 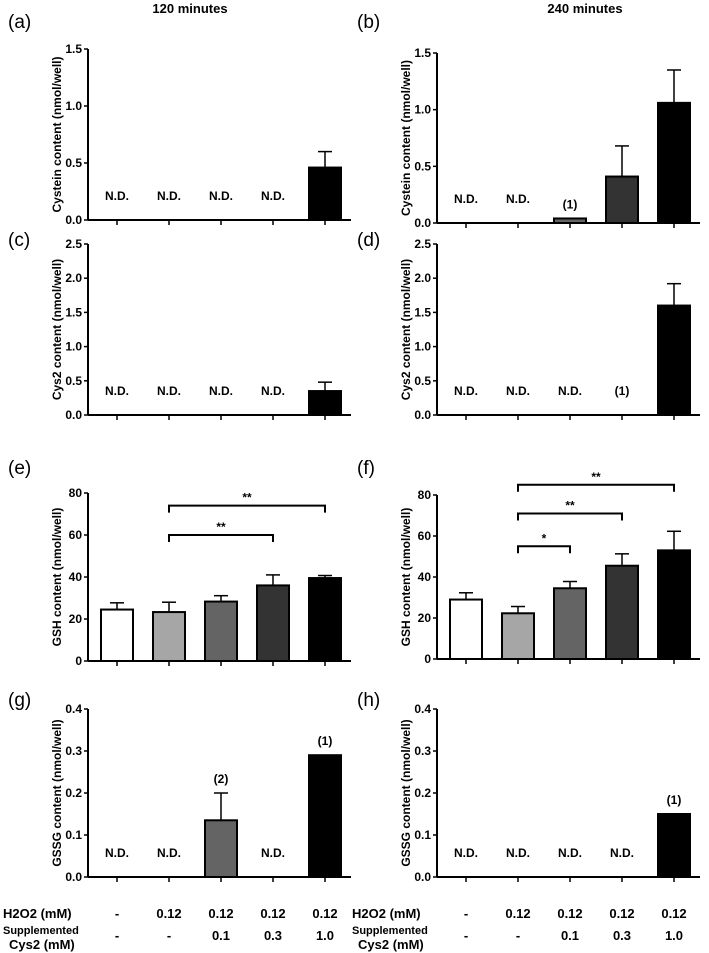 What do you see at coordinates (584, 8) in the screenshot?
I see `title-240-minutes: 240 minutes` at bounding box center [584, 8].